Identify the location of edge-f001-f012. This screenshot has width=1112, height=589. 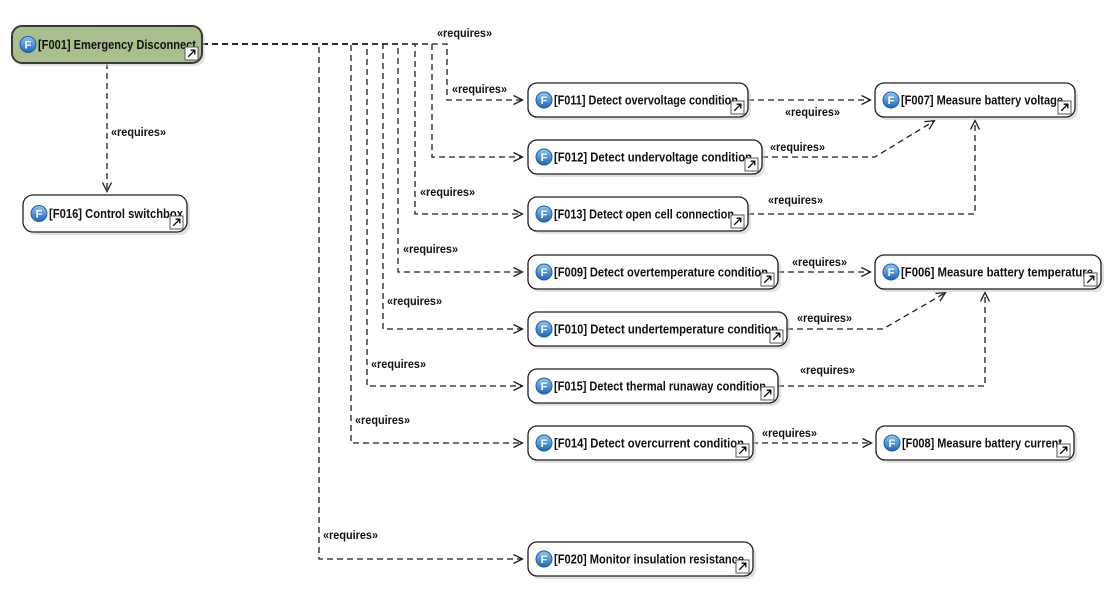
(363, 103).